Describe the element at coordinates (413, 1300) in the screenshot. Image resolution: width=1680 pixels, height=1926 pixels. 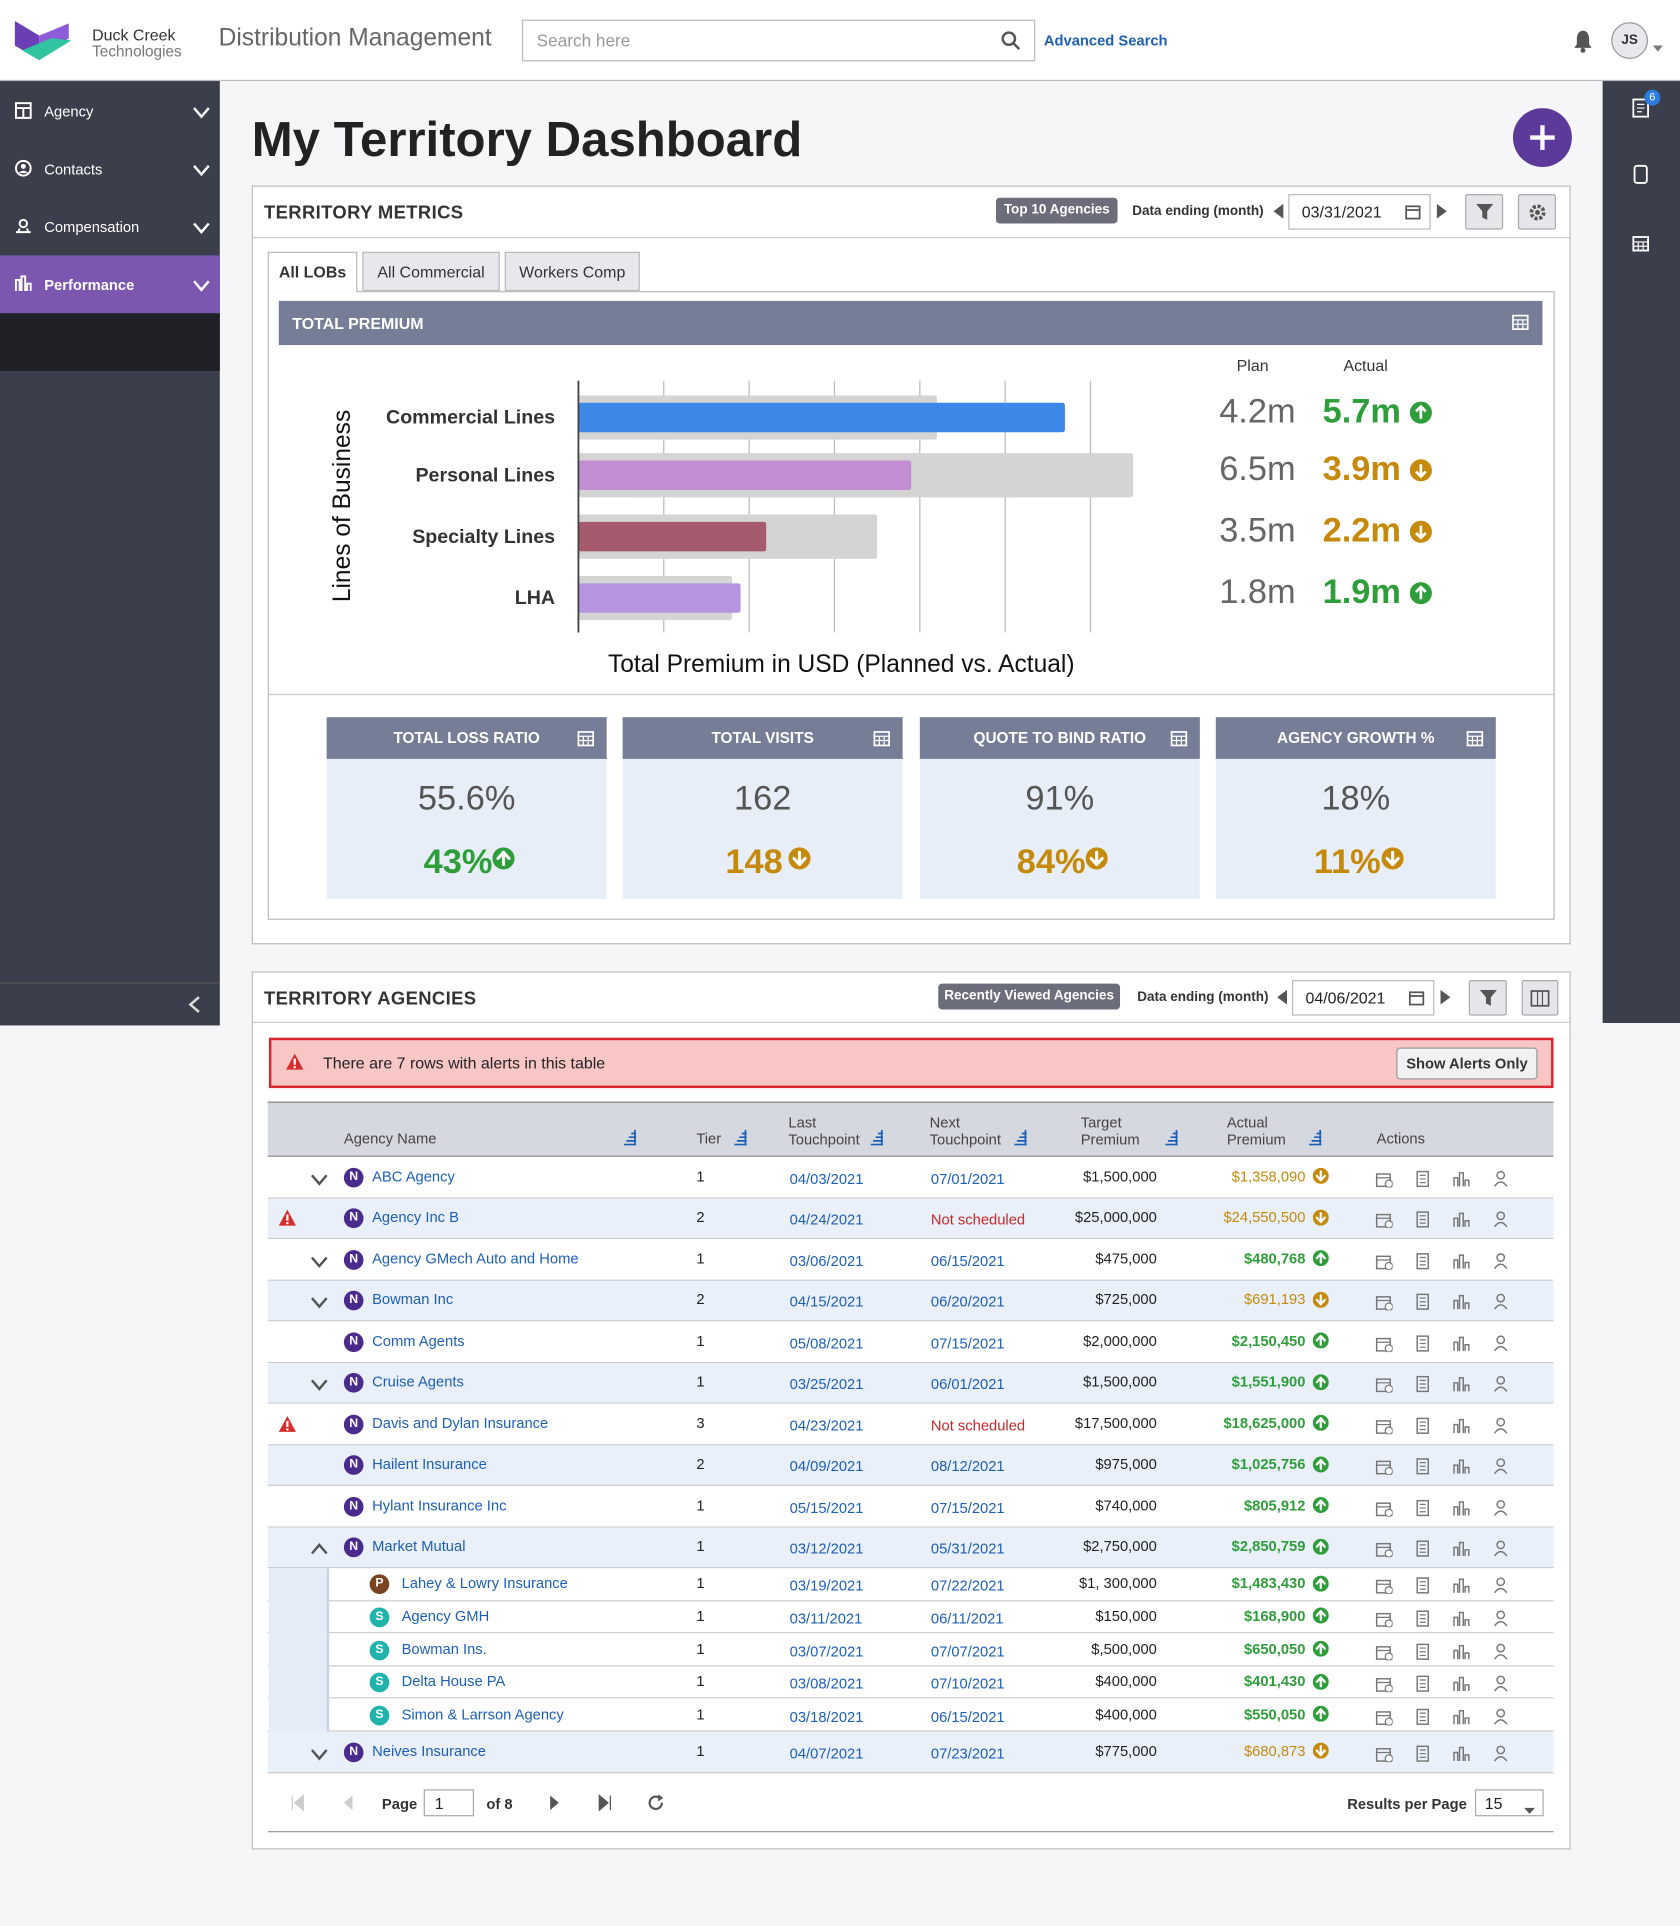
I see `agency-name: Bowman Inc` at that location.